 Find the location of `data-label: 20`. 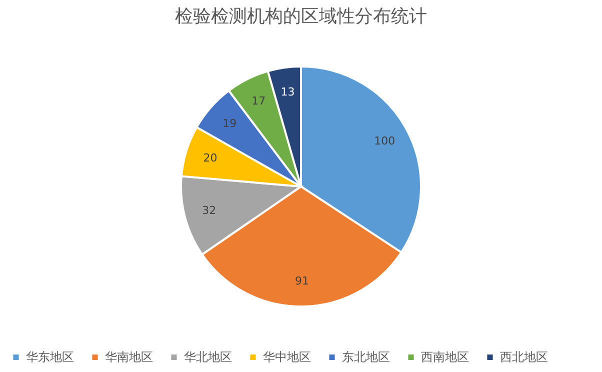

data-label: 20 is located at coordinates (210, 157).